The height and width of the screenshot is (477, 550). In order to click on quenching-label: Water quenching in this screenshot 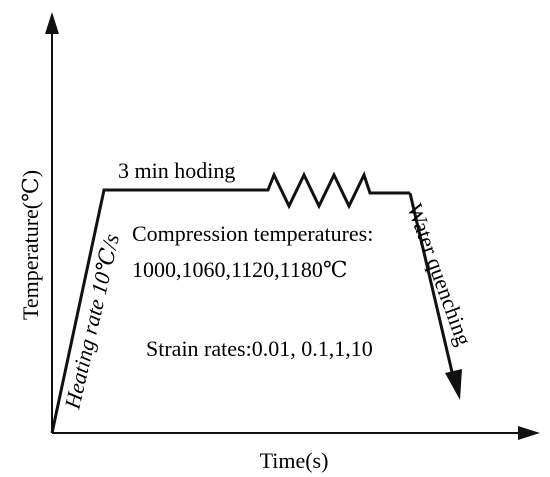, I will do `click(439, 274)`.